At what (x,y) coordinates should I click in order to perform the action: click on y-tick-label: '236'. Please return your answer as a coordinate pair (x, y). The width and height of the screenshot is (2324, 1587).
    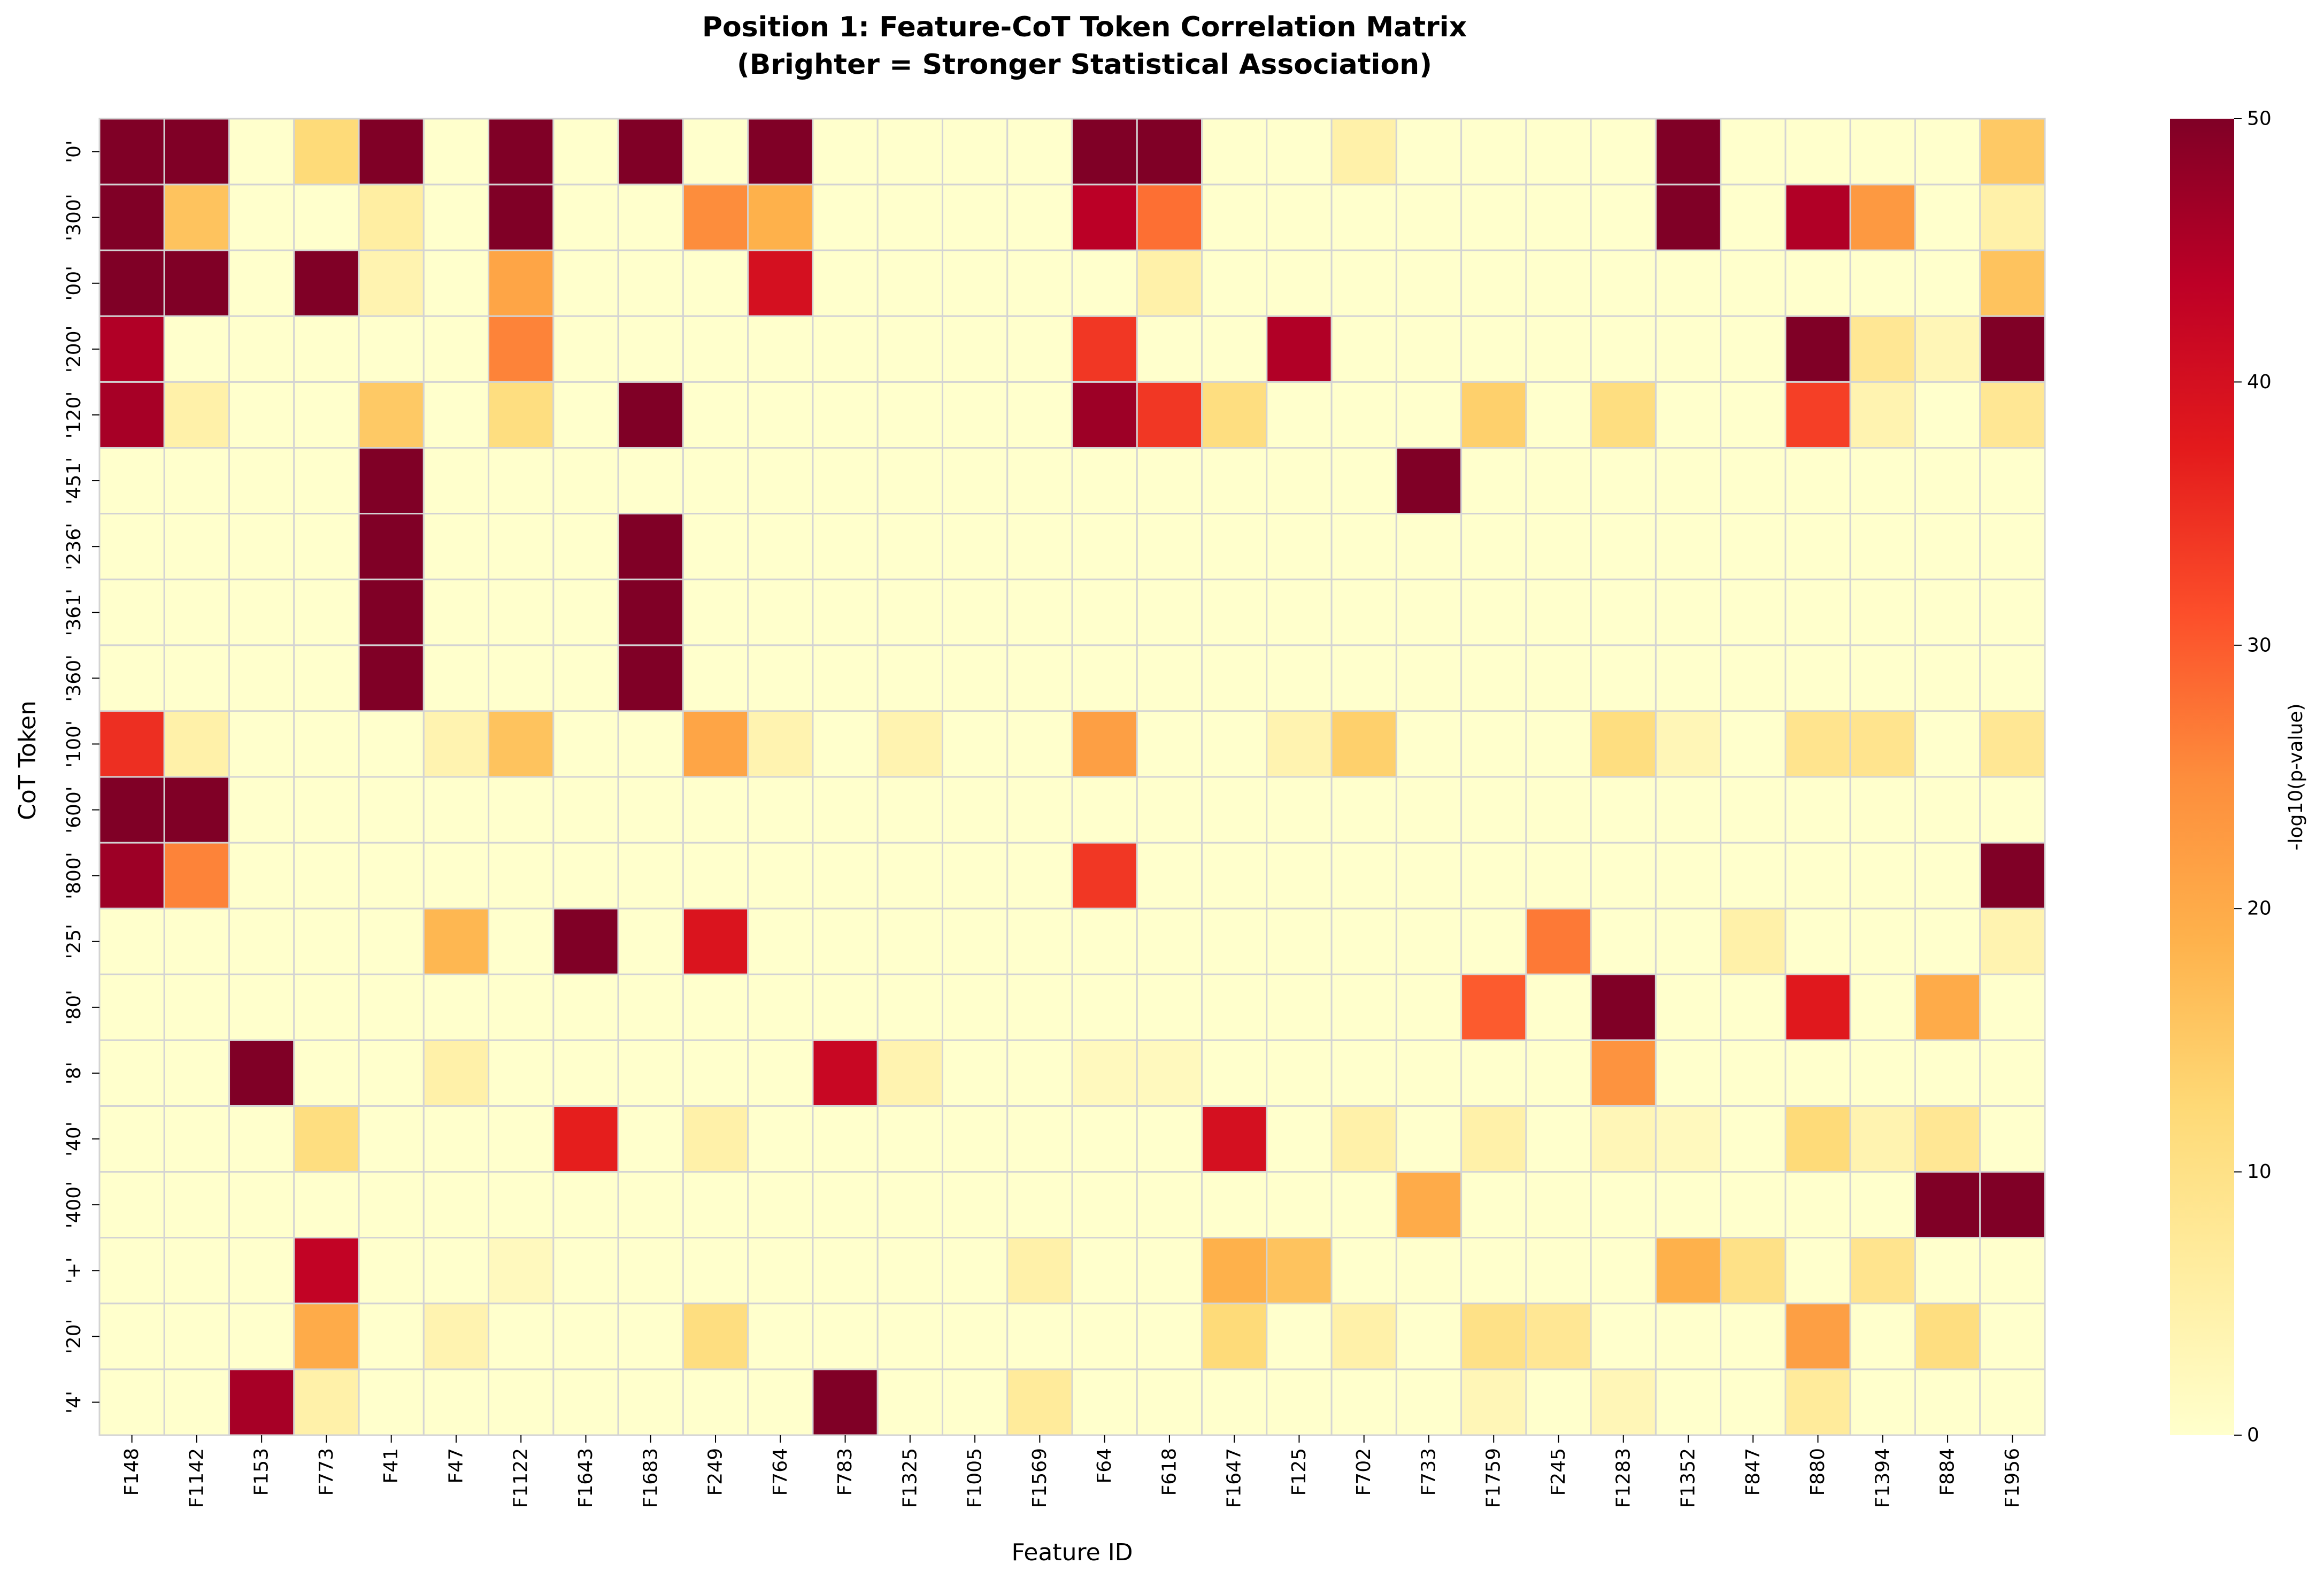
    Looking at the image, I should click on (74, 547).